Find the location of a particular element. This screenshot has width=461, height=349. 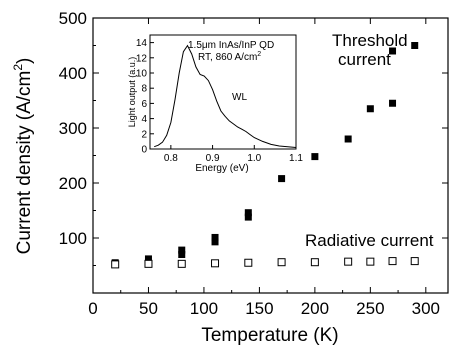

x-tick-label: 100 is located at coordinates (204, 308).